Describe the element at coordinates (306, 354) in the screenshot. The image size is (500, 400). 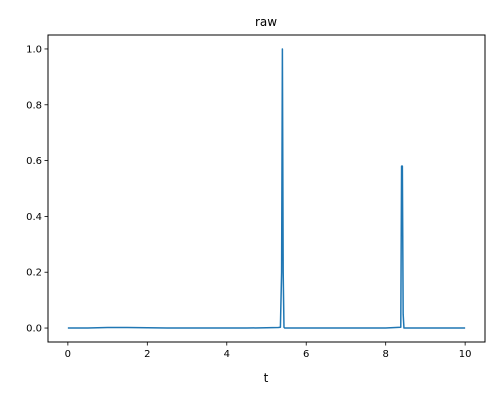
I see `x-tick-label: 6` at that location.